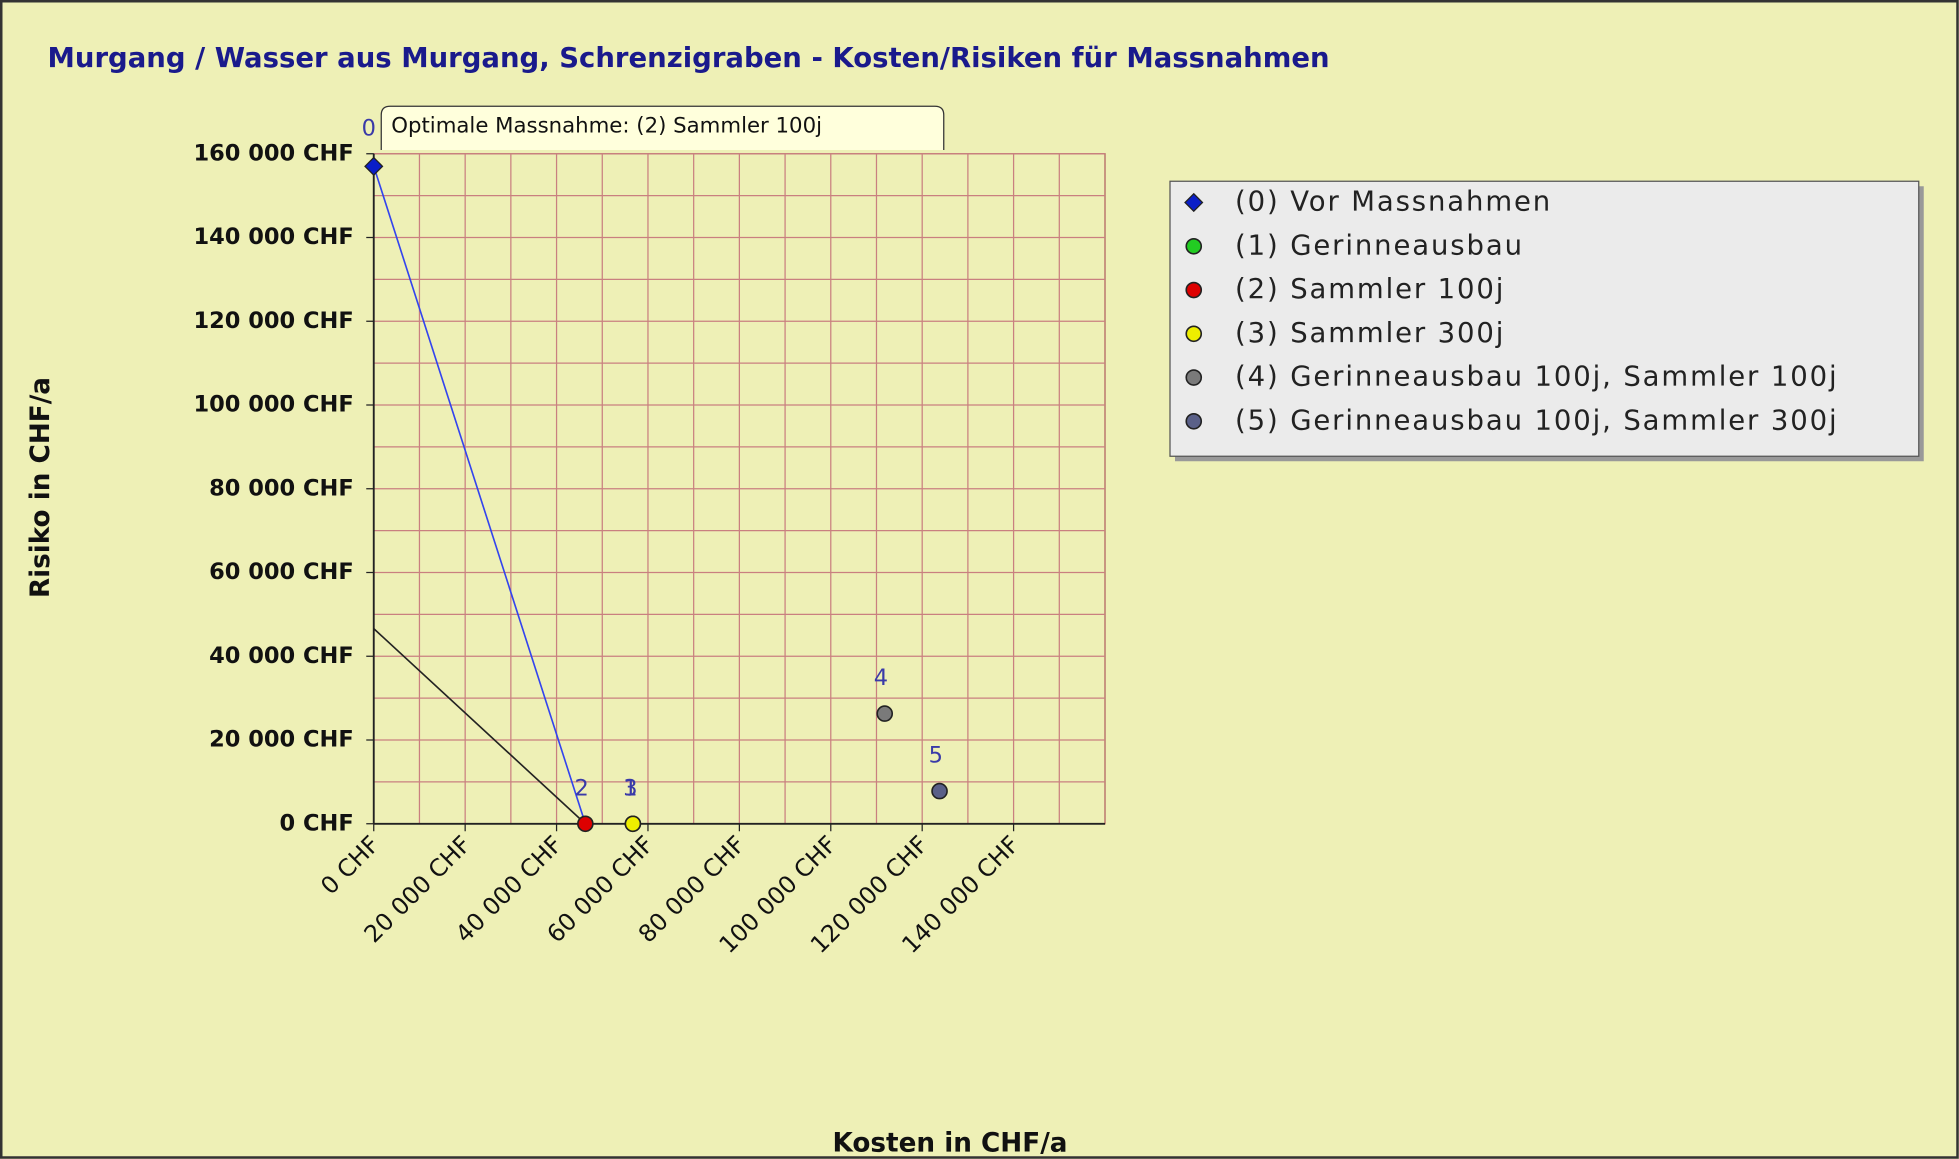 This screenshot has height=1159, width=1959. Describe the element at coordinates (273, 405) in the screenshot. I see `y-tick-label: 100 000 CHF` at that location.